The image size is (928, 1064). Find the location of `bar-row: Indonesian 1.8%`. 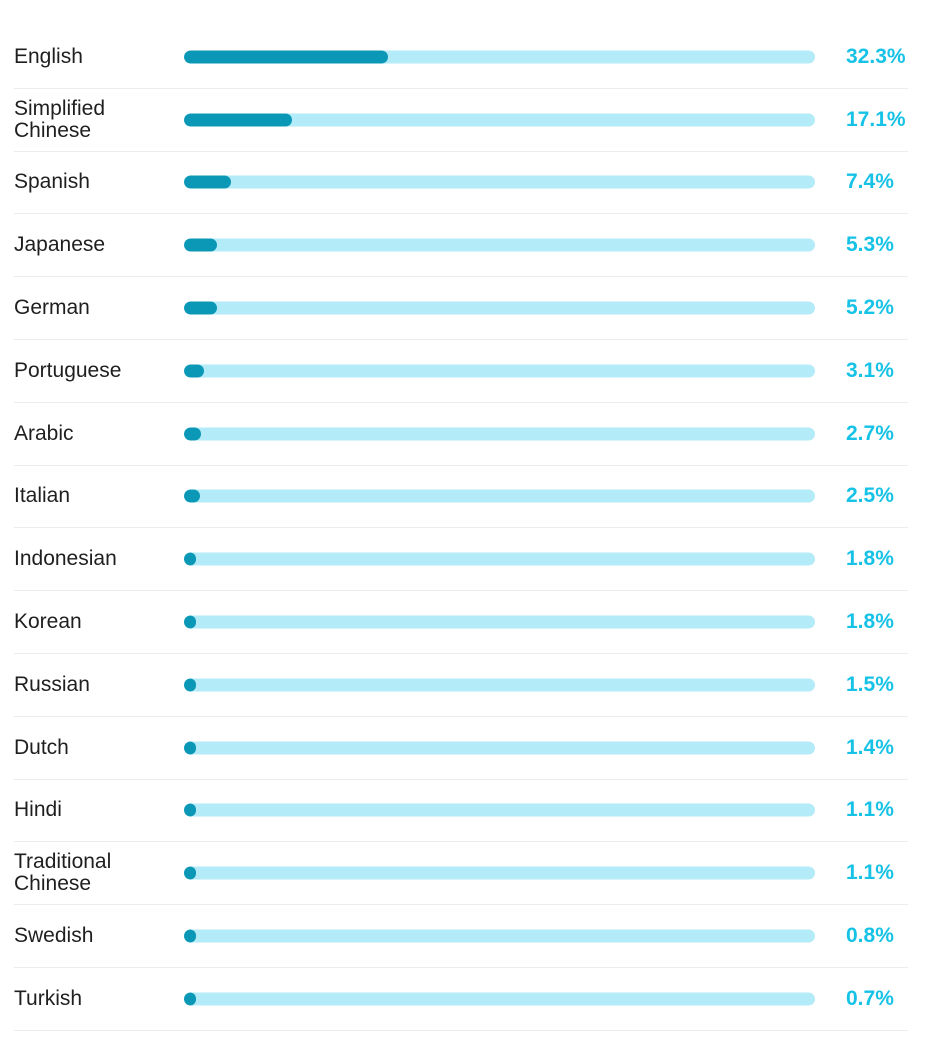

bar-row: Indonesian 1.8% is located at coordinates (461, 560).